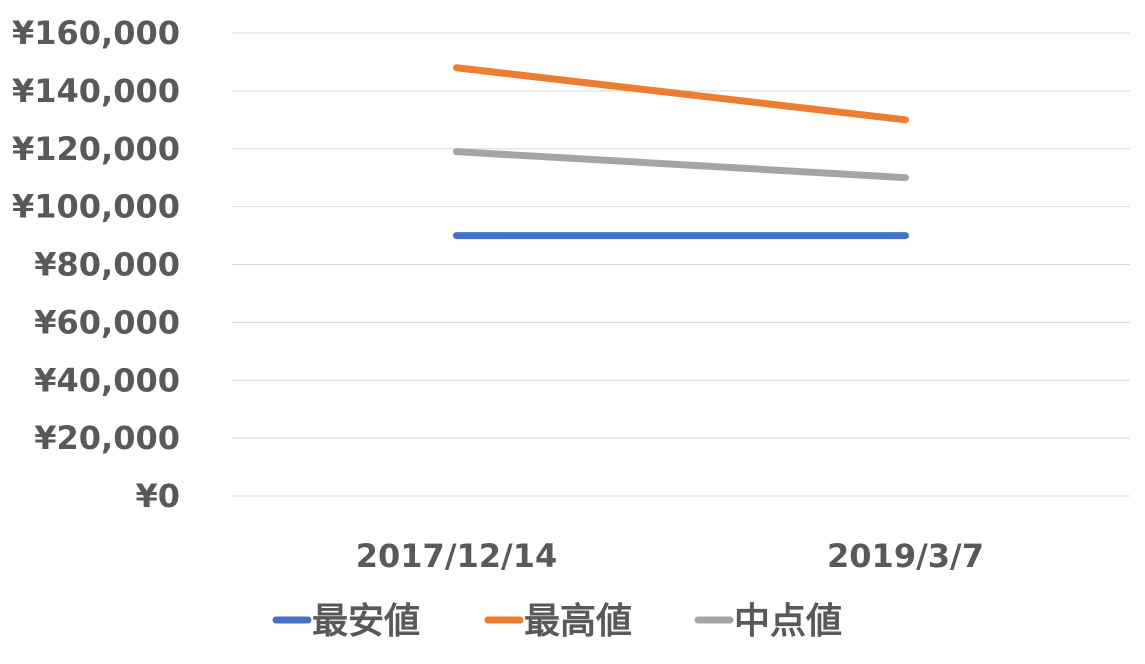 The width and height of the screenshot is (1145, 664). Describe the element at coordinates (96, 33) in the screenshot. I see `y-tick-label: ¥160,000` at that location.